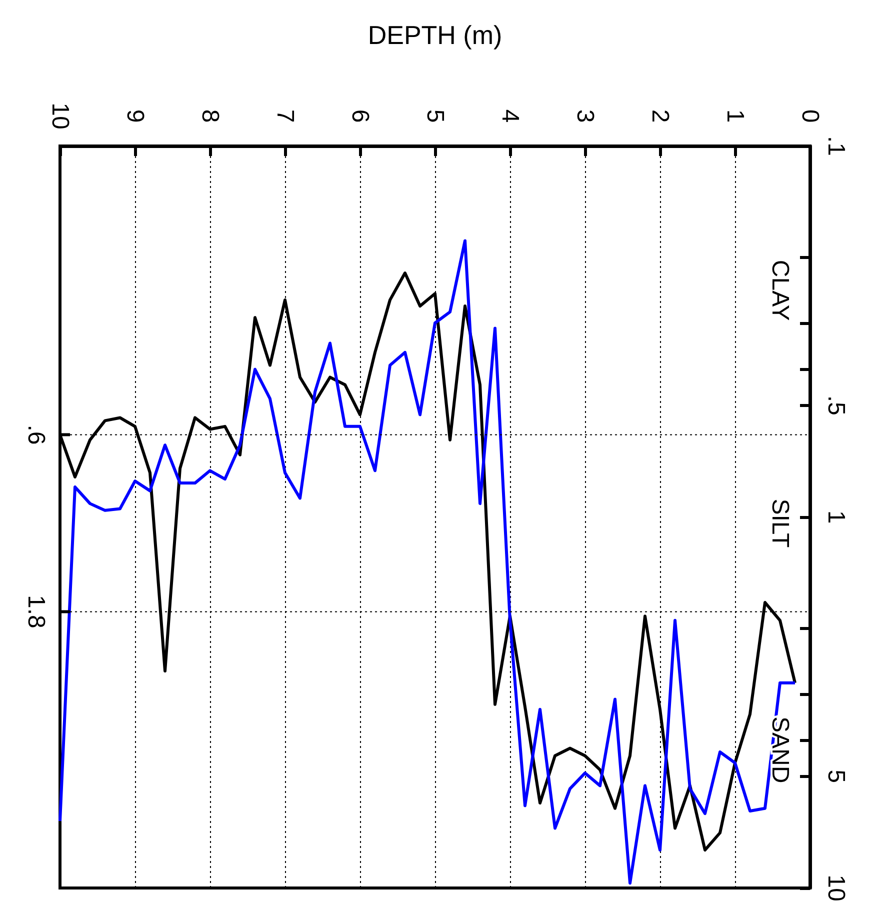  I want to click on x-tick-label: 4, so click(510, 116).